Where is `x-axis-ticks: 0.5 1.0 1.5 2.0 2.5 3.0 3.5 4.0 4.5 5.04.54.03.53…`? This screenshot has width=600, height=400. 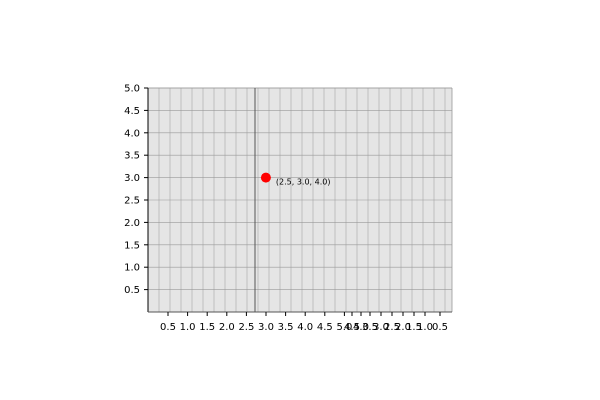 x-axis-ticks: 0.5 1.0 1.5 2.0 2.5 3.0 3.5 4.0 4.5 5.04.54.03.53… is located at coordinates (304, 322).